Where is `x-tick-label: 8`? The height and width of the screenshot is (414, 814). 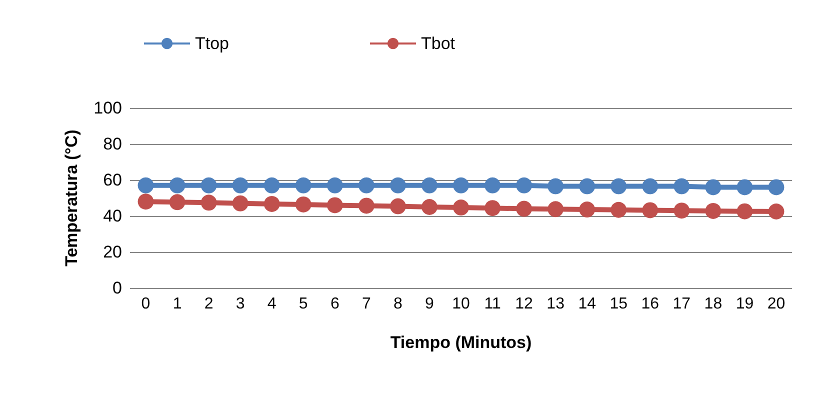
x-tick-label: 8 is located at coordinates (398, 304).